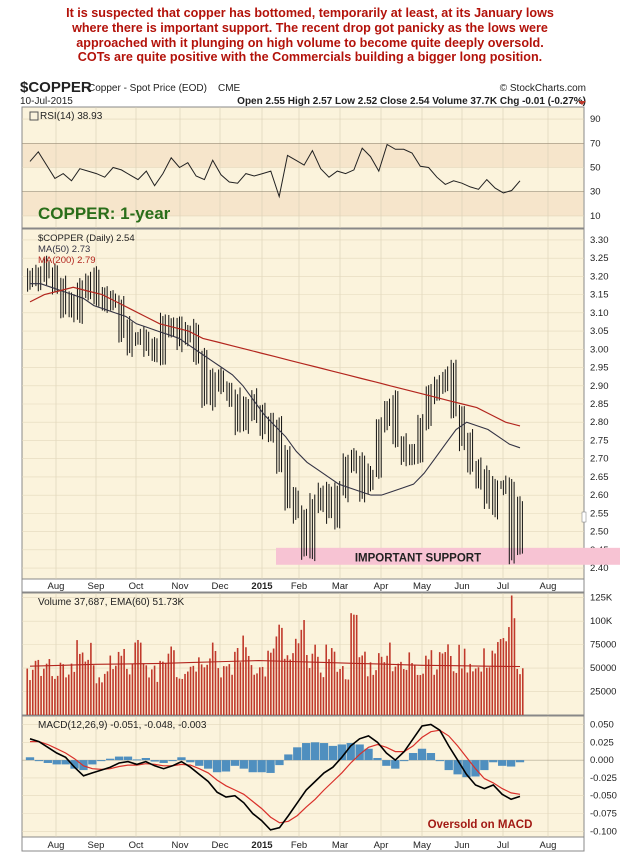 The image size is (620, 863). What do you see at coordinates (136, 586) in the screenshot?
I see `month-label: Oct` at bounding box center [136, 586].